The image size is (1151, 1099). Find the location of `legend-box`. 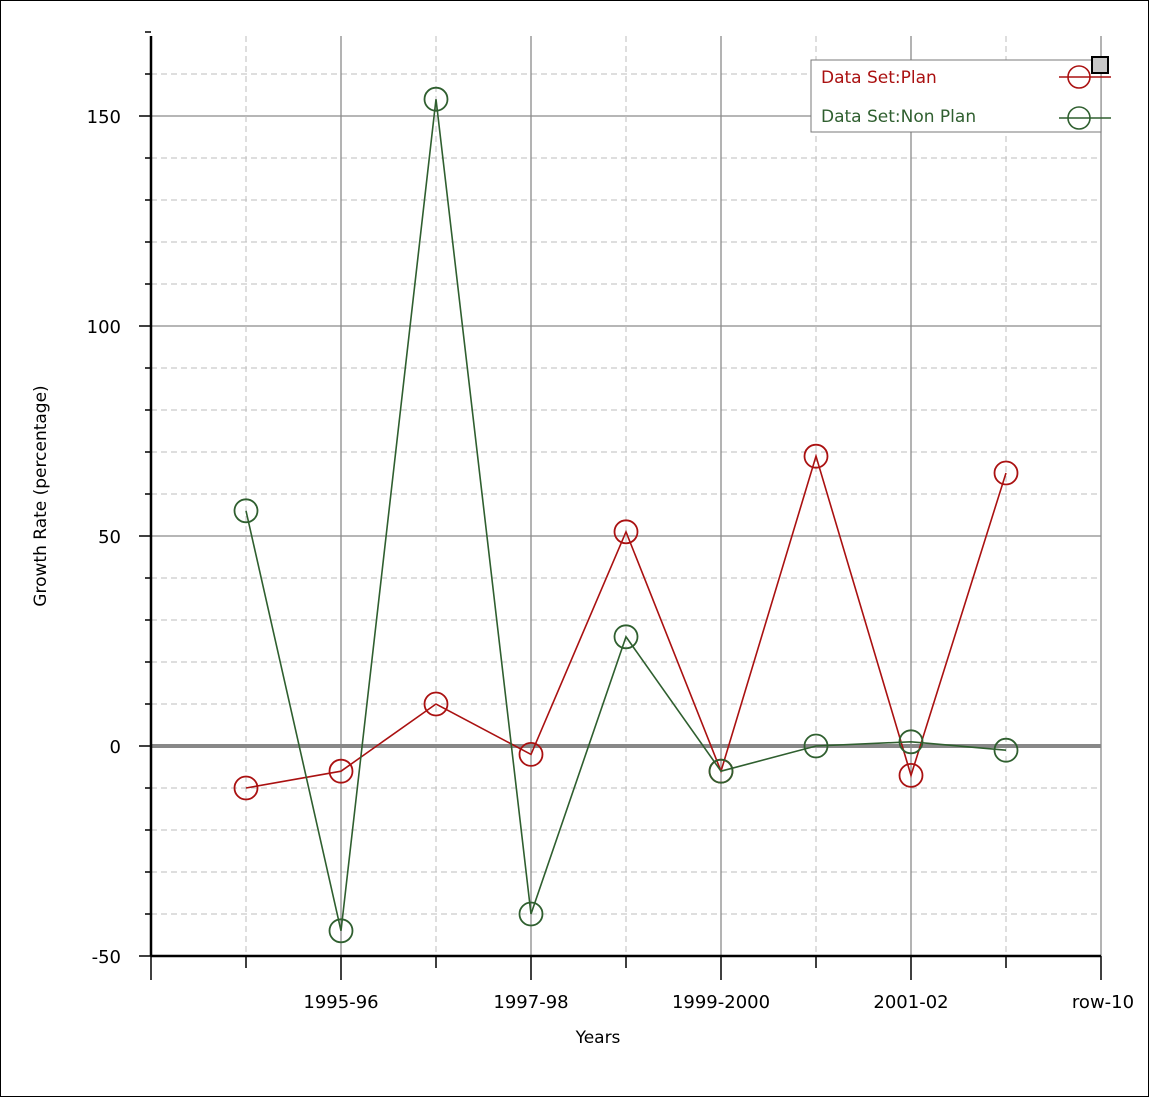

legend-box is located at coordinates (956, 96).